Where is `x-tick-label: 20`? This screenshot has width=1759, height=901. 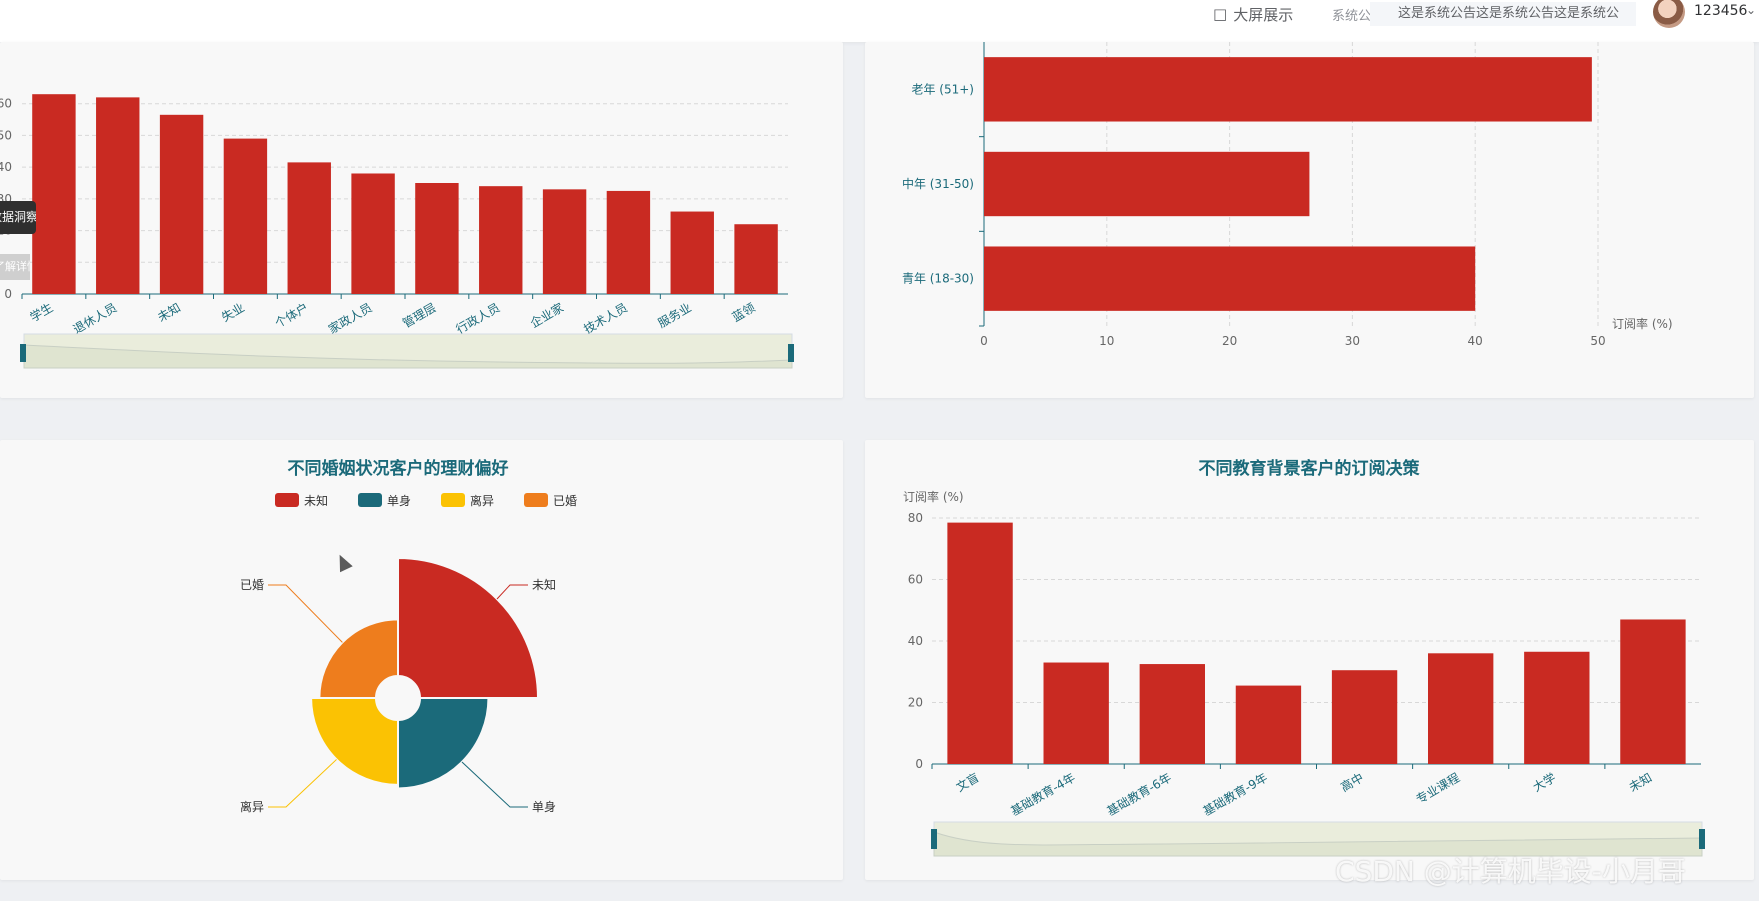 x-tick-label: 20 is located at coordinates (1229, 341).